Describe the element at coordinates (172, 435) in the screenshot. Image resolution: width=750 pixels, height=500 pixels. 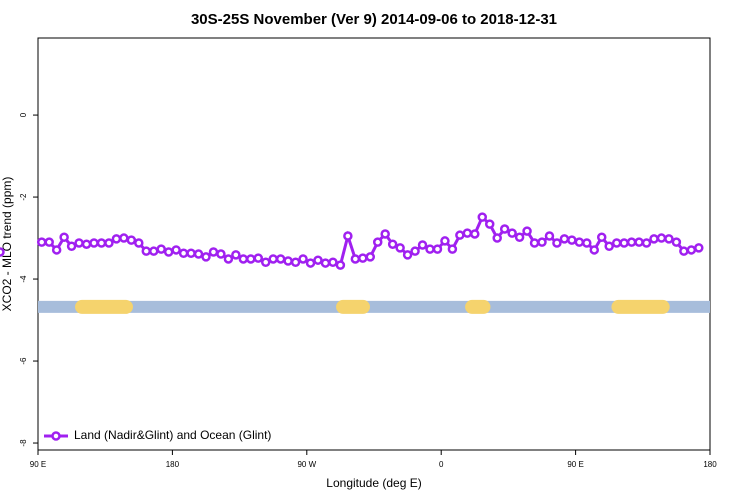
I see `legend-label: Land (Nadir&Glint) and Ocean (Glint)` at that location.